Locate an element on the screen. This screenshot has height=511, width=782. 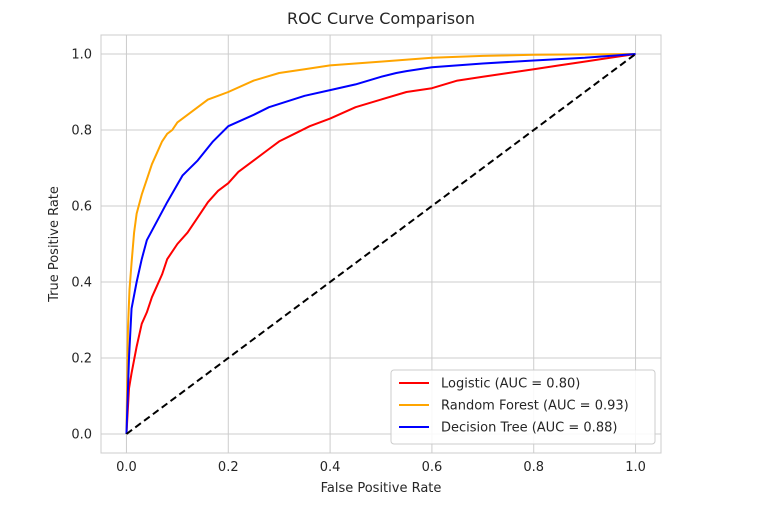
x-tick-label: 0.0 is located at coordinates (126, 467).